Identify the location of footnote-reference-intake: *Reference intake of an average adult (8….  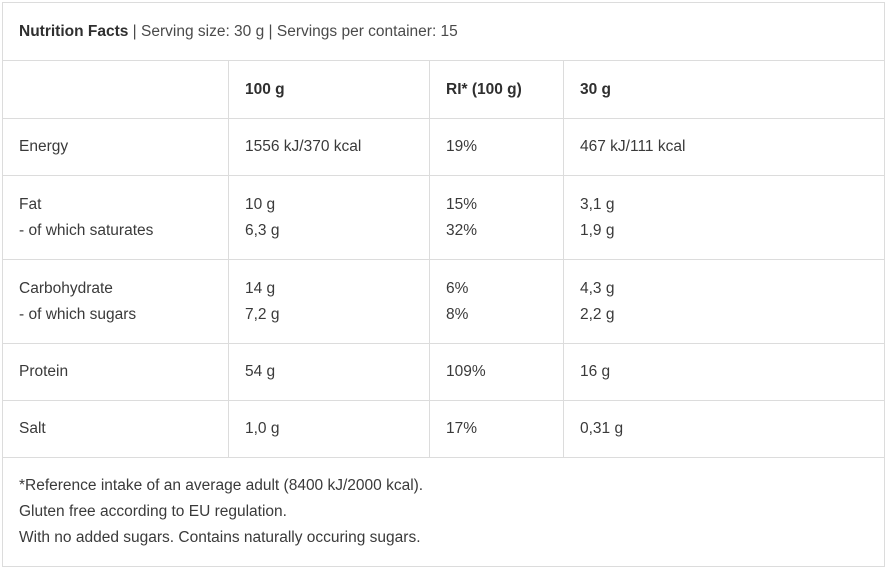
(221, 485).